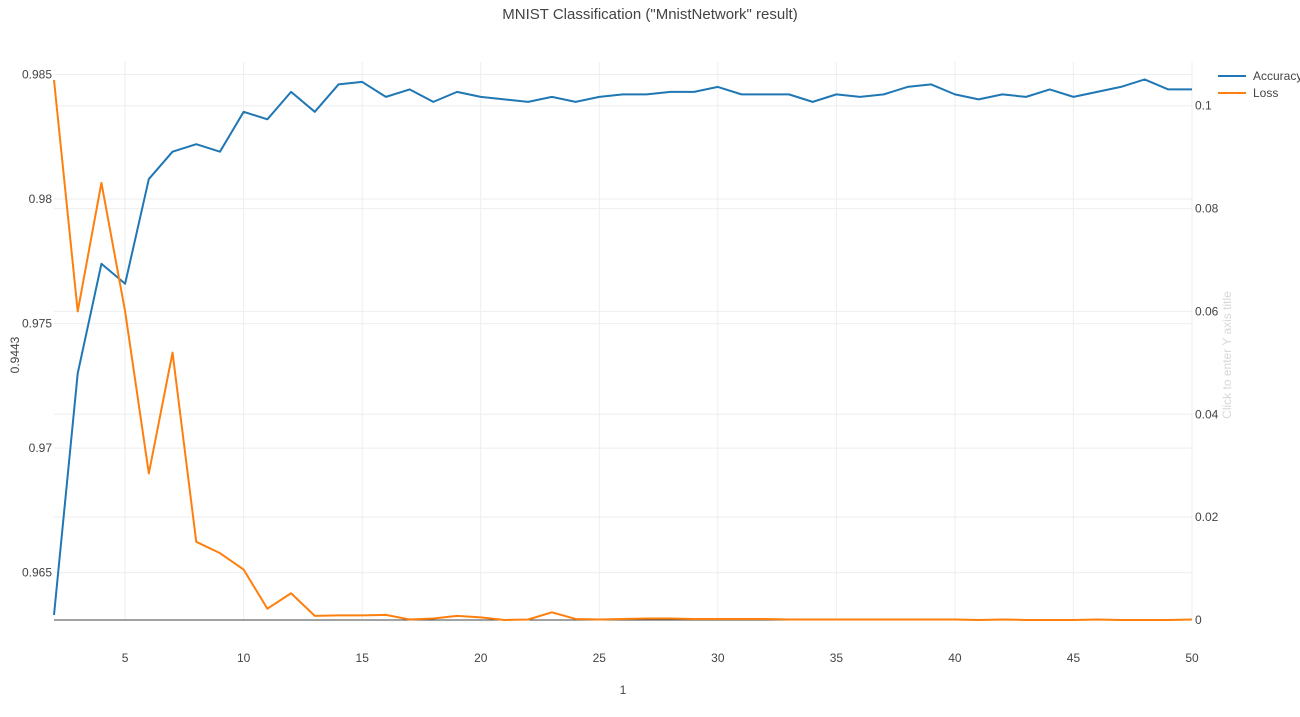 This screenshot has width=1300, height=717. Describe the element at coordinates (600, 658) in the screenshot. I see `x-tick-label: 25` at that location.